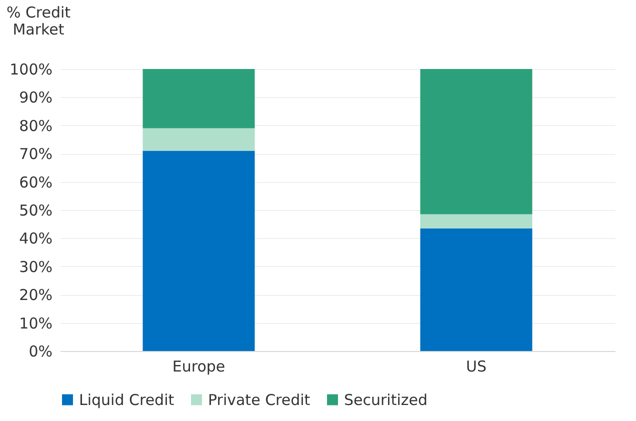 The width and height of the screenshot is (636, 421). What do you see at coordinates (40, 351) in the screenshot?
I see `y-tick-label: 0%` at bounding box center [40, 351].